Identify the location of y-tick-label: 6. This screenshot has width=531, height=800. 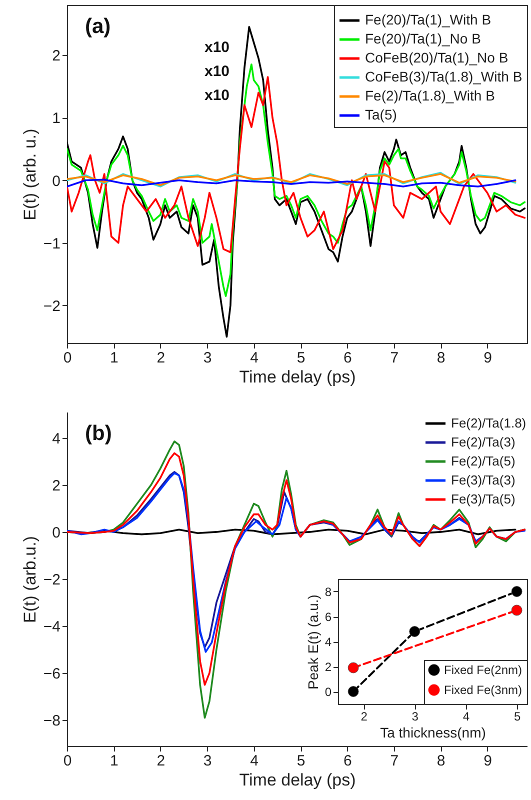
(328, 617).